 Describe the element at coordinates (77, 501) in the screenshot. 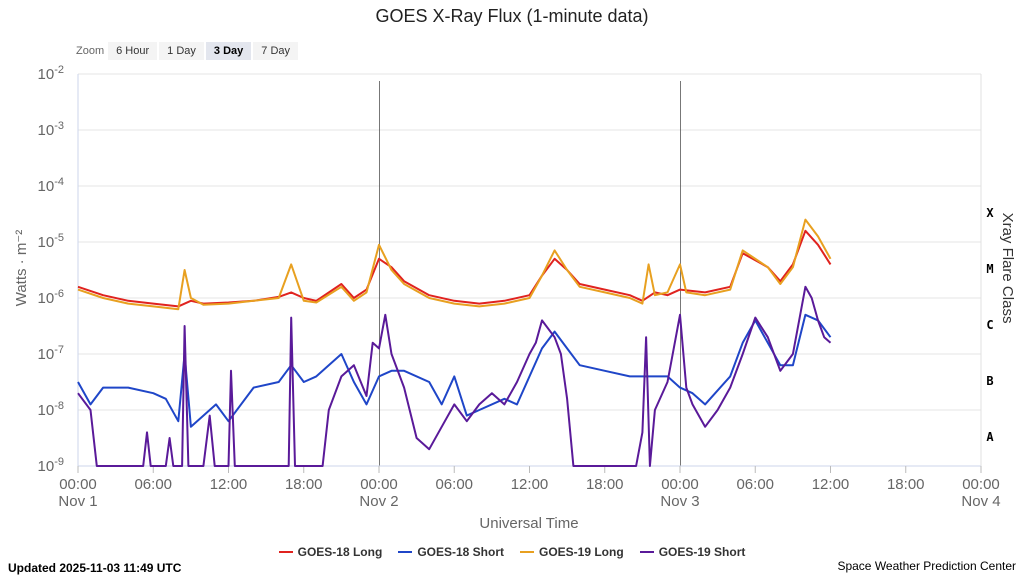

I see `x-tick-date-label: Nov 1` at that location.